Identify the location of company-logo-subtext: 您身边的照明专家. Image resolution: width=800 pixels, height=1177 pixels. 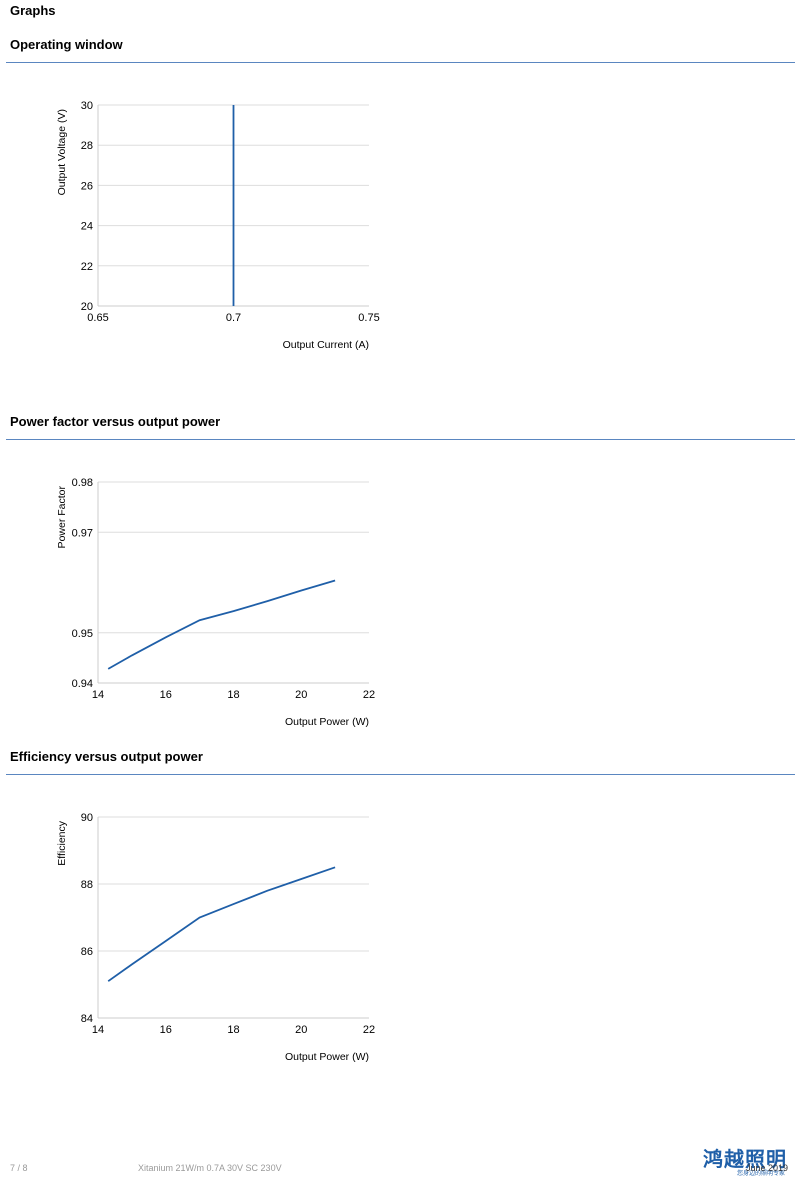
(761, 1173).